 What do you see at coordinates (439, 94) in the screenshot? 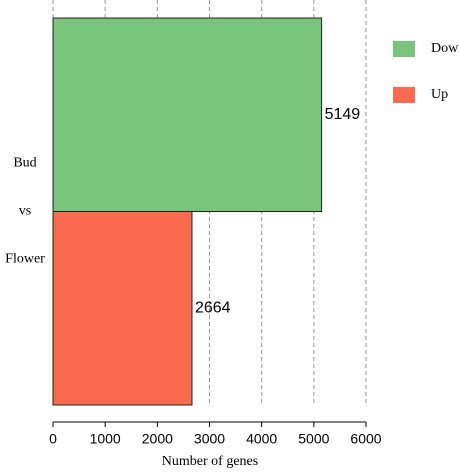
I see `legend-label: Up` at bounding box center [439, 94].